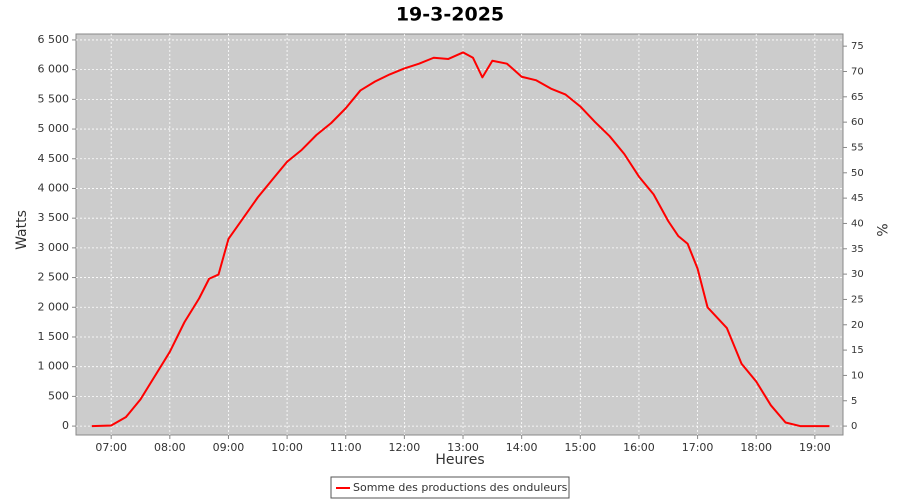  Describe the element at coordinates (65, 425) in the screenshot. I see `y-tick-label: 0` at that location.